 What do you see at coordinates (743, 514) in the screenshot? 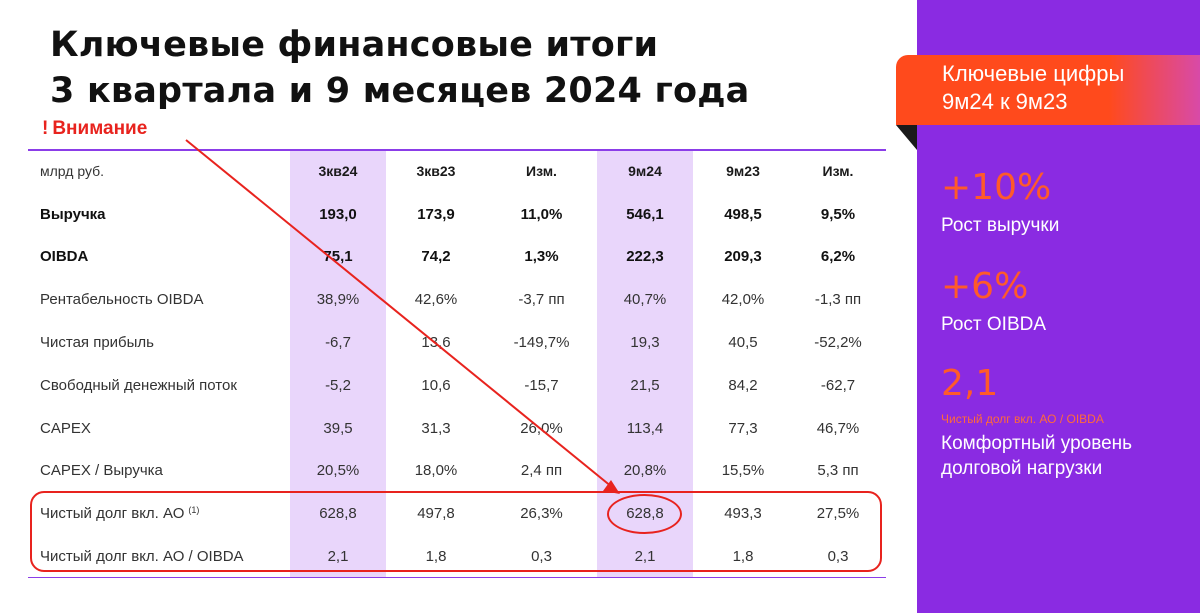
I see `table-cell: 493,3` at bounding box center [743, 514].